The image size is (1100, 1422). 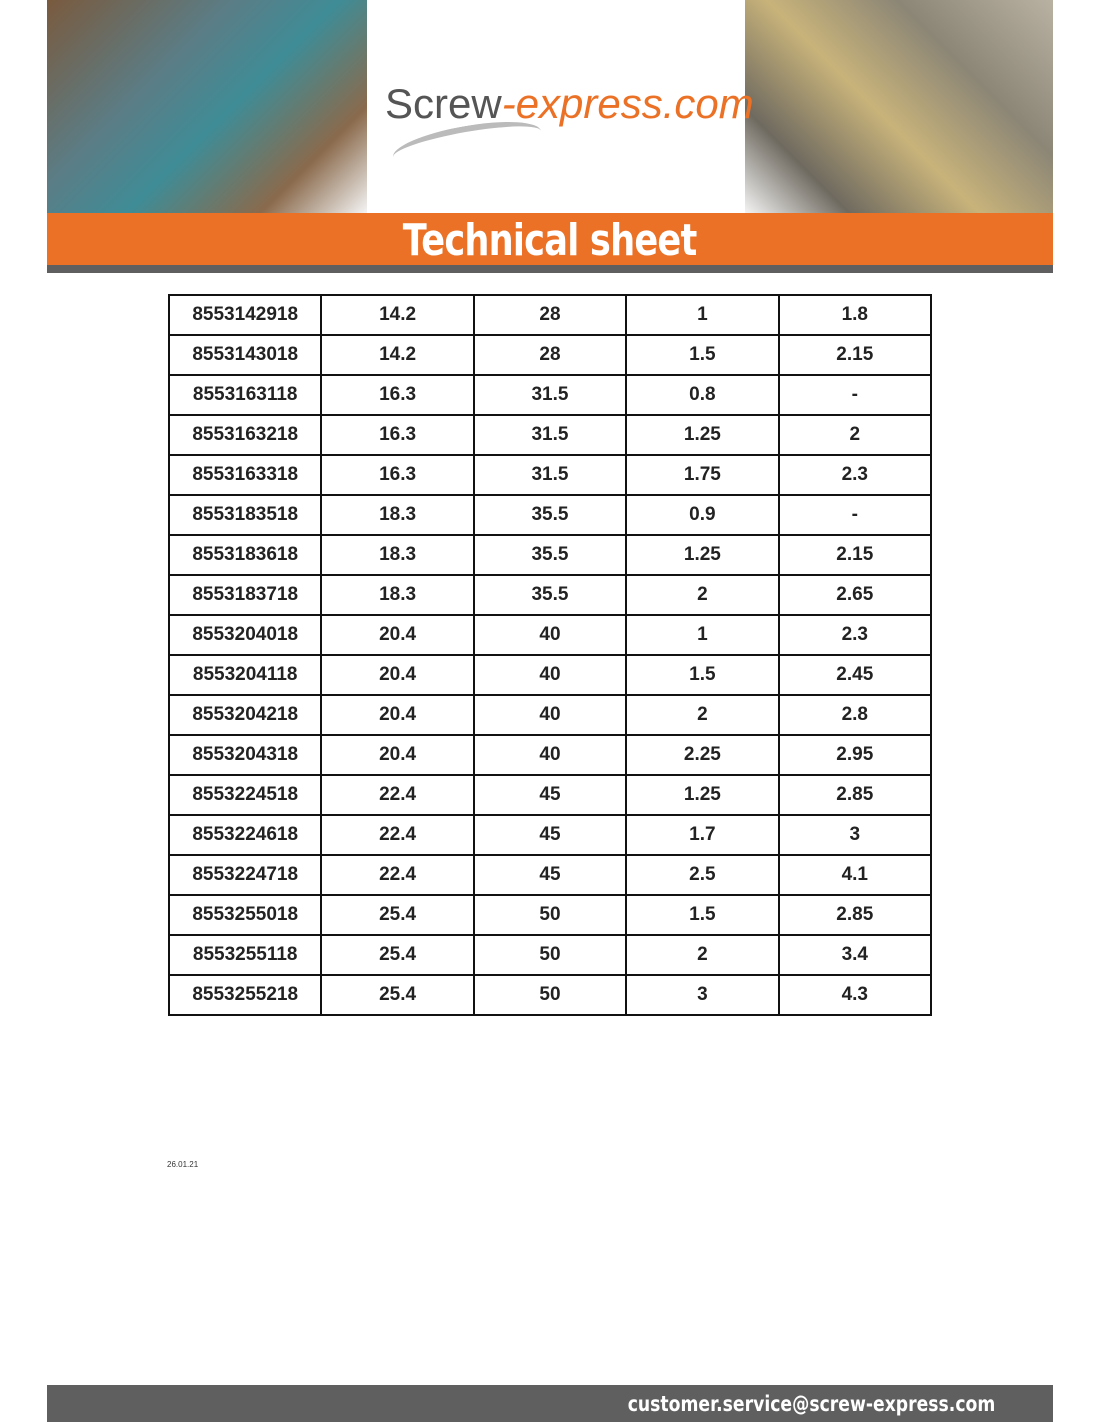 What do you see at coordinates (245, 955) in the screenshot?
I see `table-cell: 8553255118` at bounding box center [245, 955].